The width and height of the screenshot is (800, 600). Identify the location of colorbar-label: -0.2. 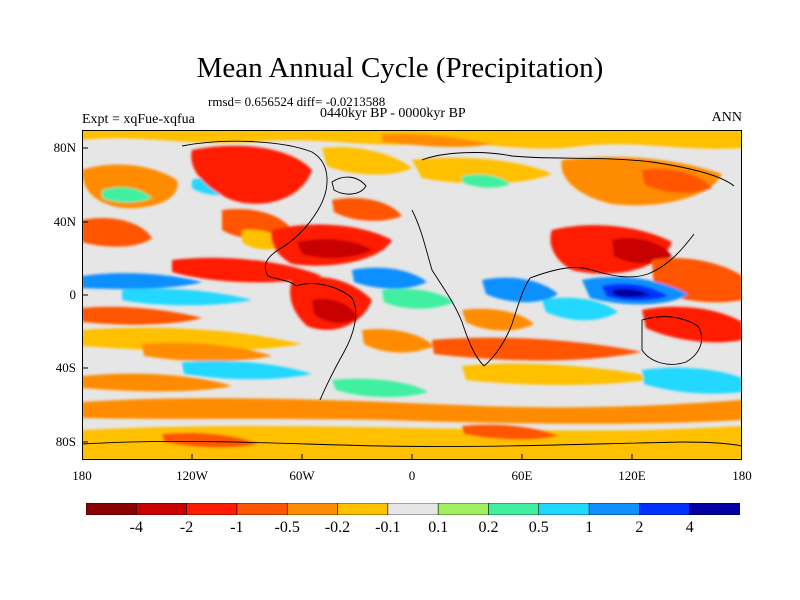
(337, 527).